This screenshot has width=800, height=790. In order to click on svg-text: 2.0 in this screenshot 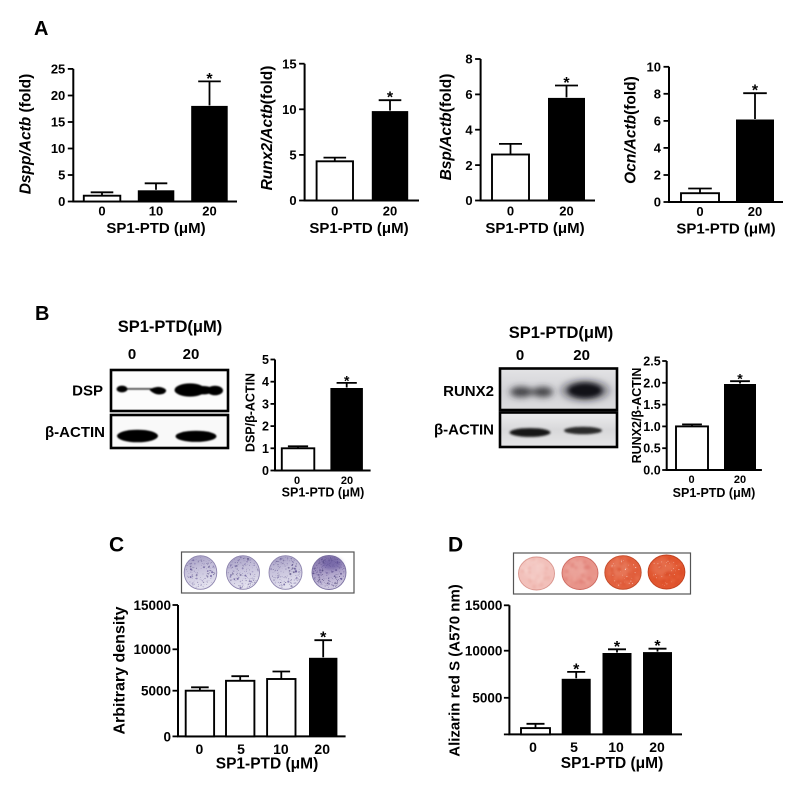, I will do `click(651, 383)`.